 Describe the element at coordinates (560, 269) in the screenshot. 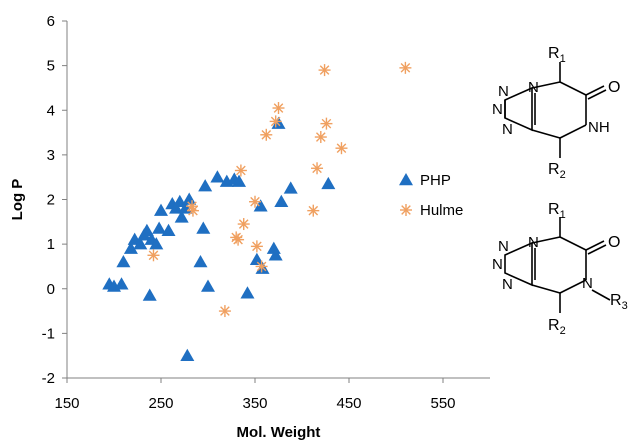

I see `chemical-structure-2: R1 N N N N O N R3 R2` at that location.